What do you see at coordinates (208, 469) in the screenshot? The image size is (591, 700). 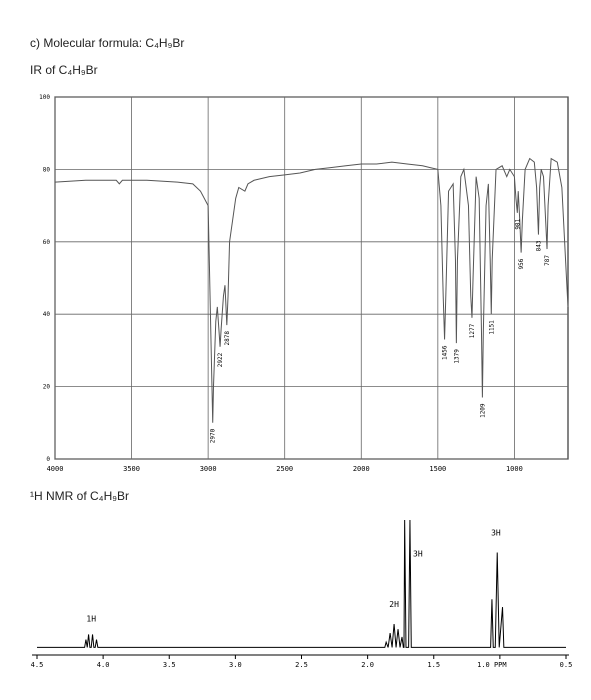 I see `x-tick-label: 3000` at bounding box center [208, 469].